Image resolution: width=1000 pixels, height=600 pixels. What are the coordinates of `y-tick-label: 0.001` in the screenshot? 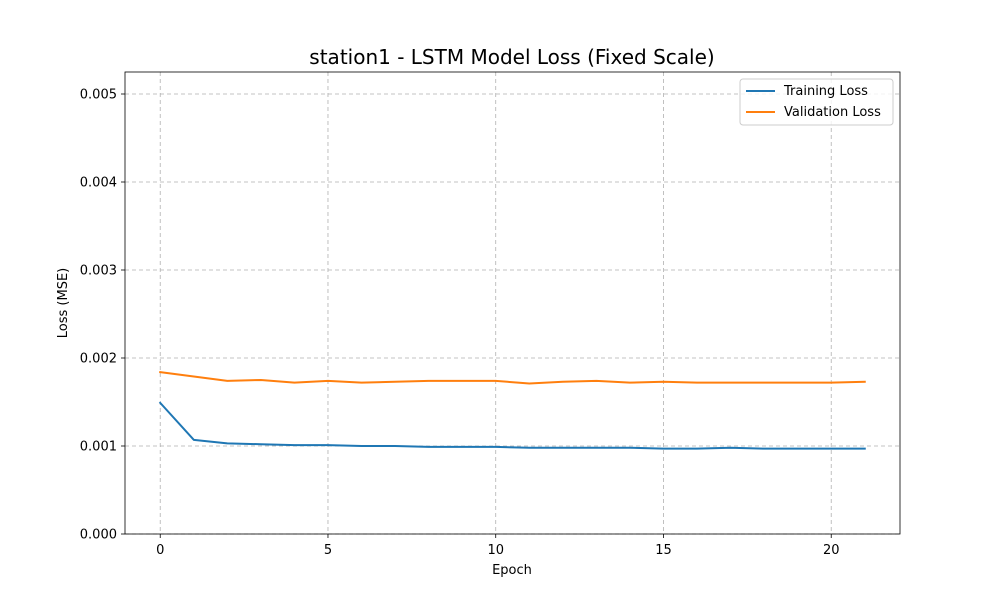 It's located at (98, 447).